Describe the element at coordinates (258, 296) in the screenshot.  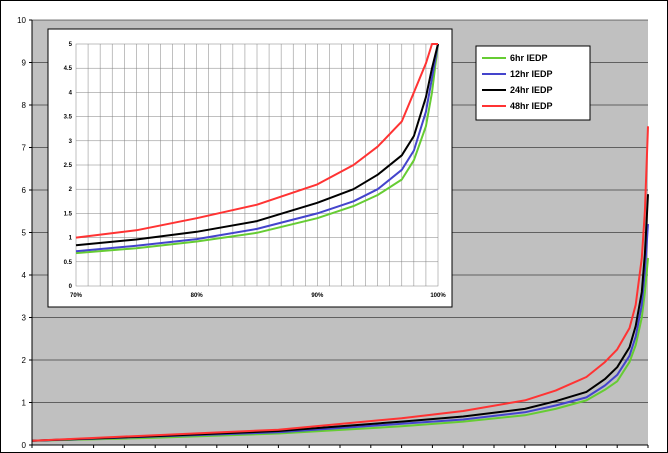
I see `inset-x-tick-labels: 70% 80% 90% 100%` at that location.